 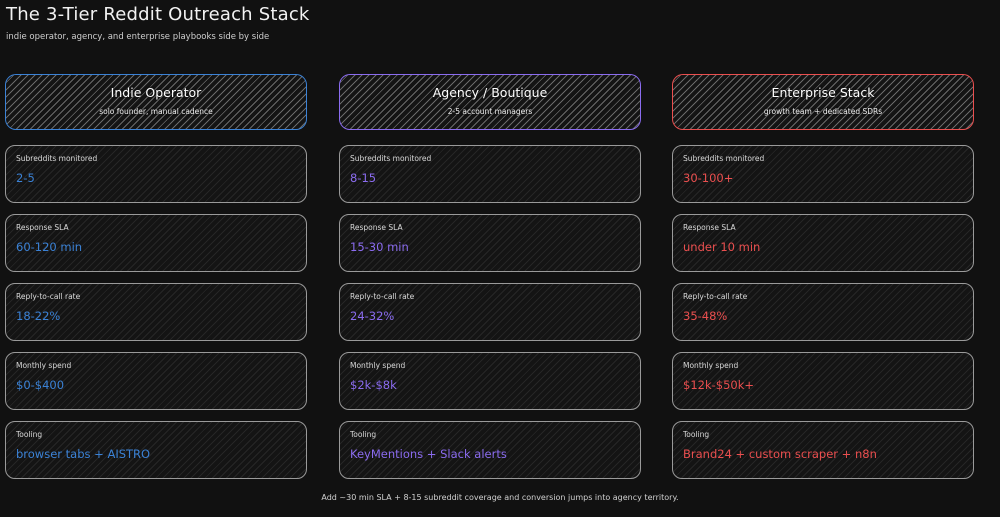 I want to click on metric-card-tooling: Tooling browser tabs + AISTRO, so click(x=156, y=450).